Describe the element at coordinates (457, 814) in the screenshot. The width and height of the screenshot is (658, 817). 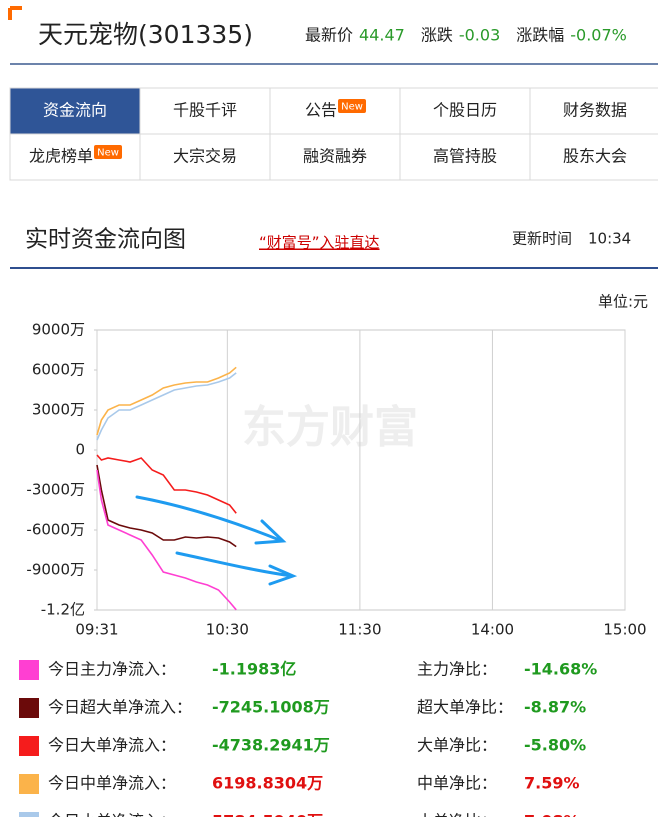
I see `ratio-label: 小单净比：` at that location.